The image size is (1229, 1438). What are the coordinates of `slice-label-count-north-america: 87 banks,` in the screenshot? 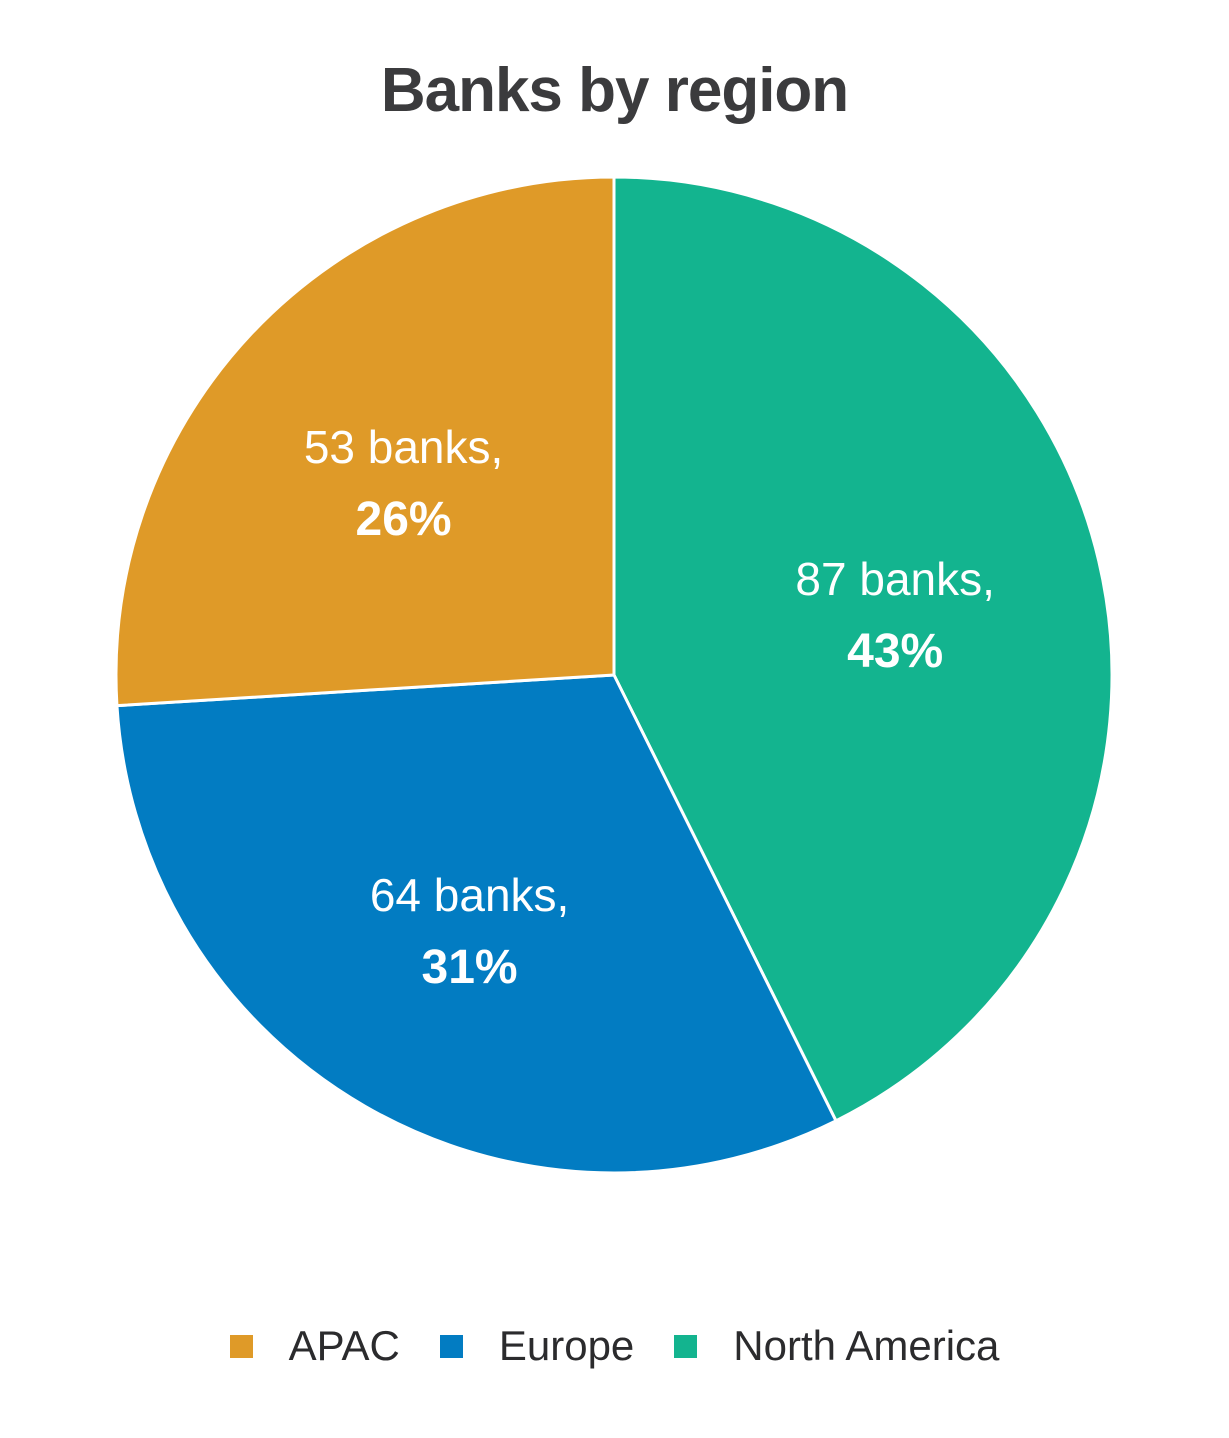 It's located at (894, 579).